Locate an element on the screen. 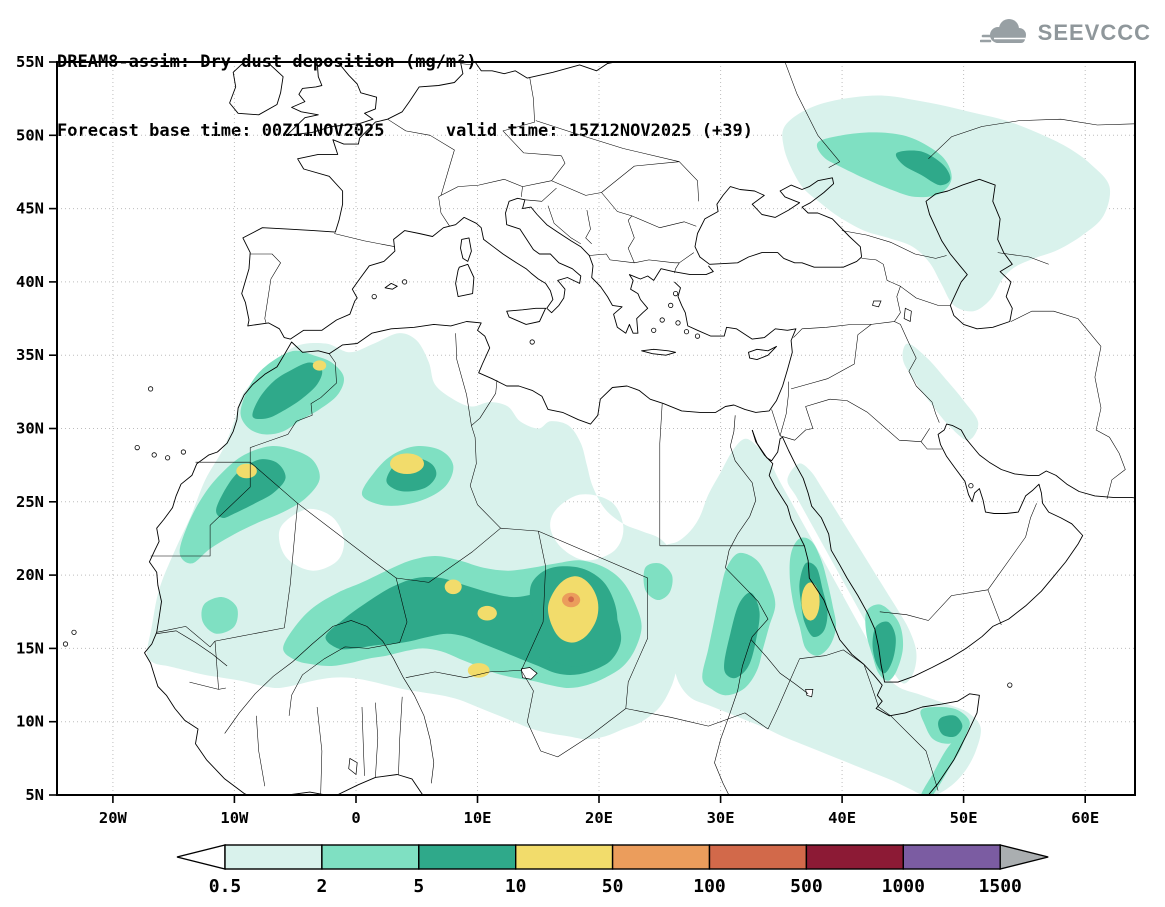 Image resolution: width=1165 pixels, height=907 pixels. colorbar-tick-label: 5 is located at coordinates (418, 886).